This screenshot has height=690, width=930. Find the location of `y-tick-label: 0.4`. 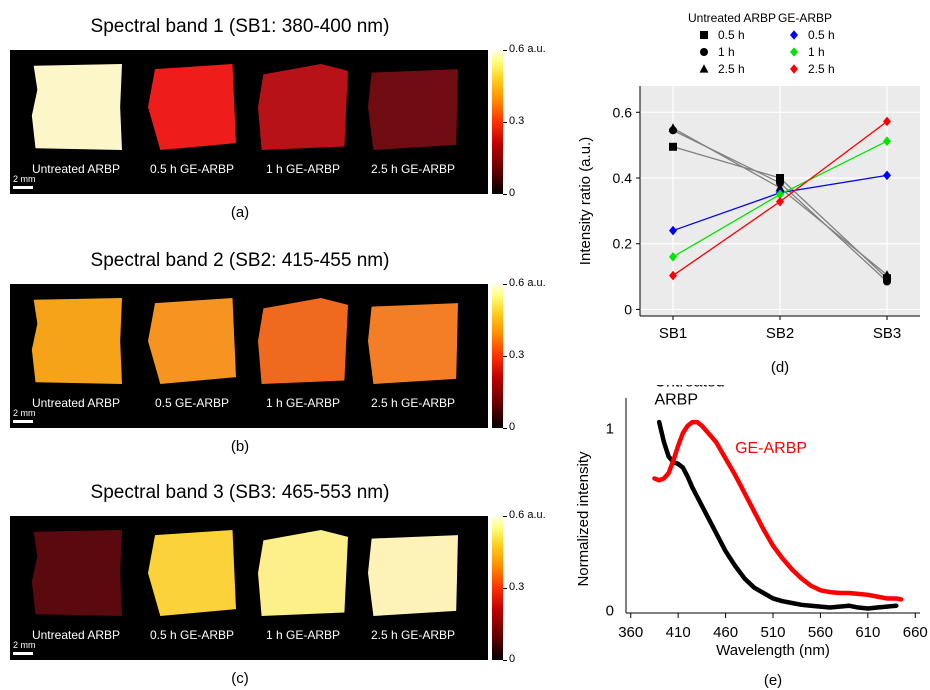

y-tick-label: 0.4 is located at coordinates (623, 178).